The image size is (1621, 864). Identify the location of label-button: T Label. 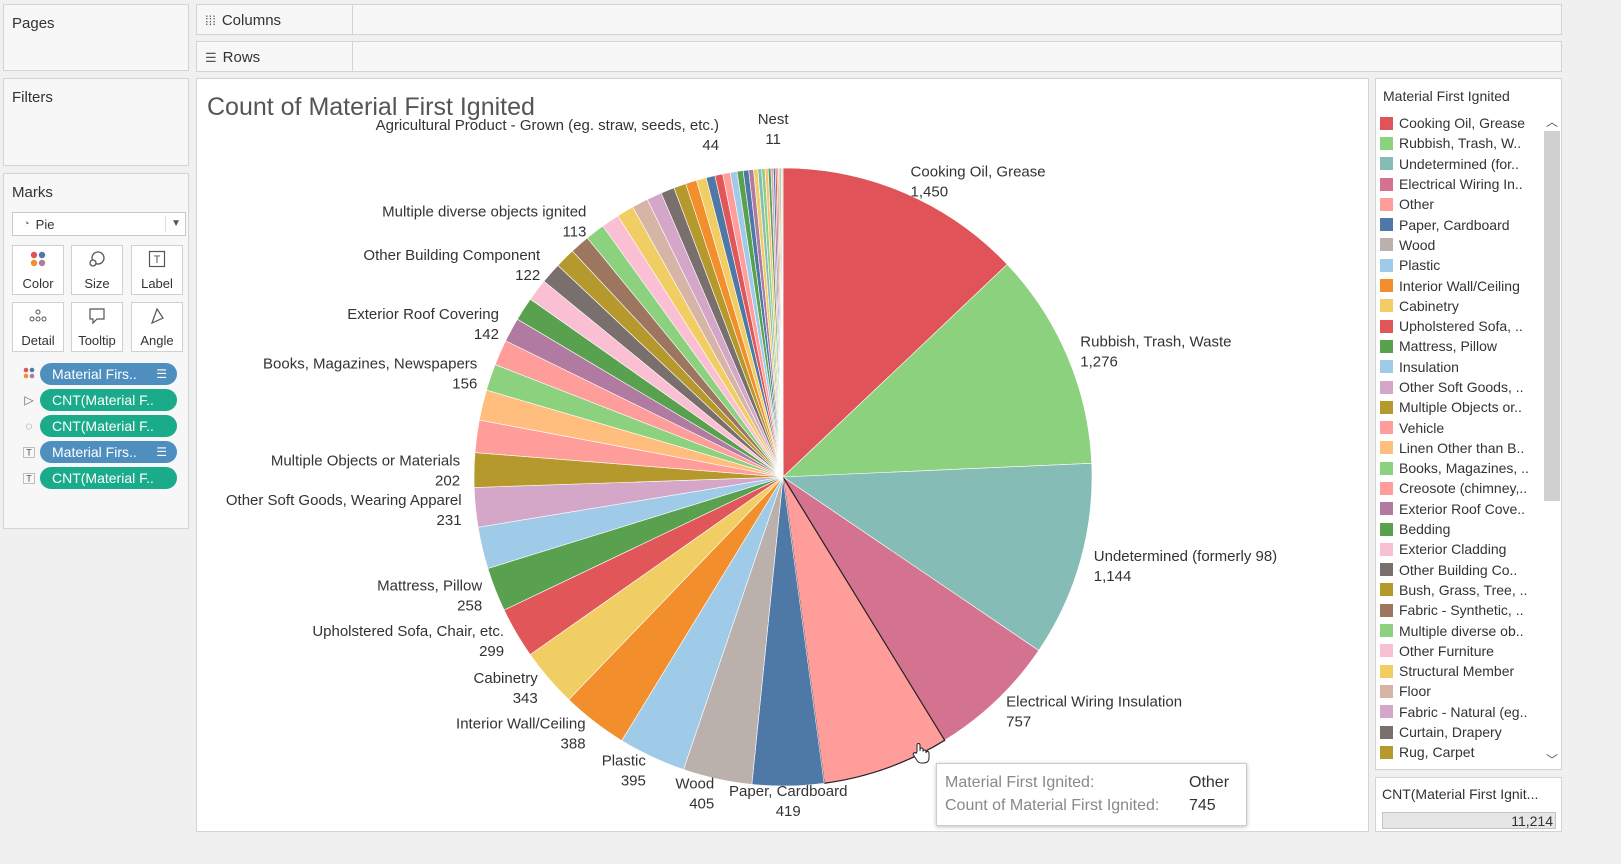
(157, 270).